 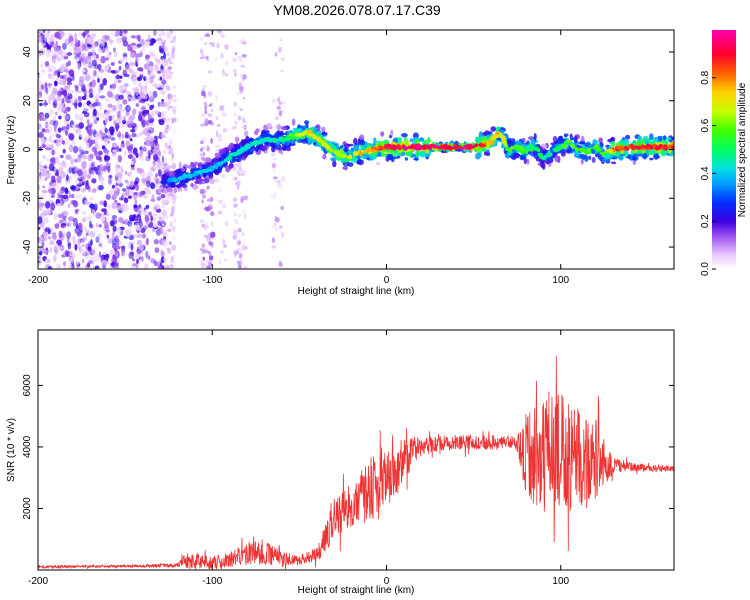 I want to click on y-tick-label: -40, so click(x=27, y=246).